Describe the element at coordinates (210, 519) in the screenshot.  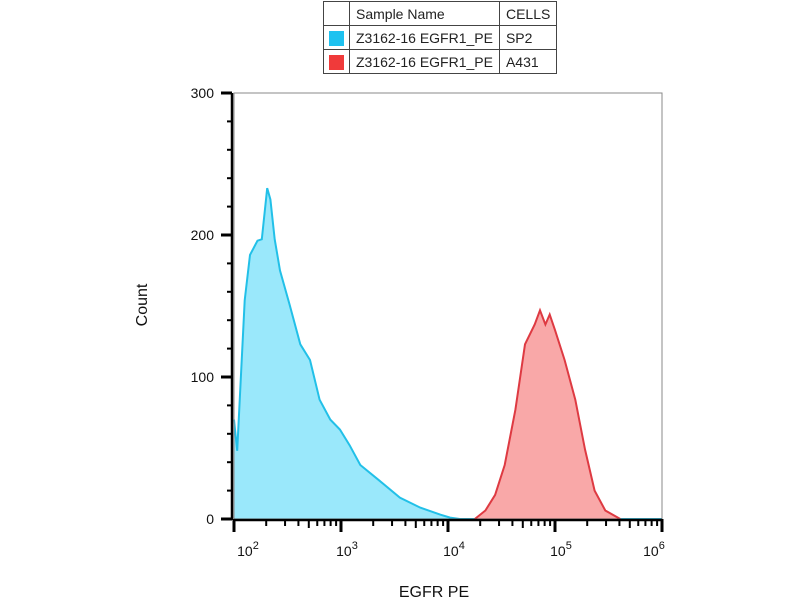
I see `y-tick-label: 0` at that location.